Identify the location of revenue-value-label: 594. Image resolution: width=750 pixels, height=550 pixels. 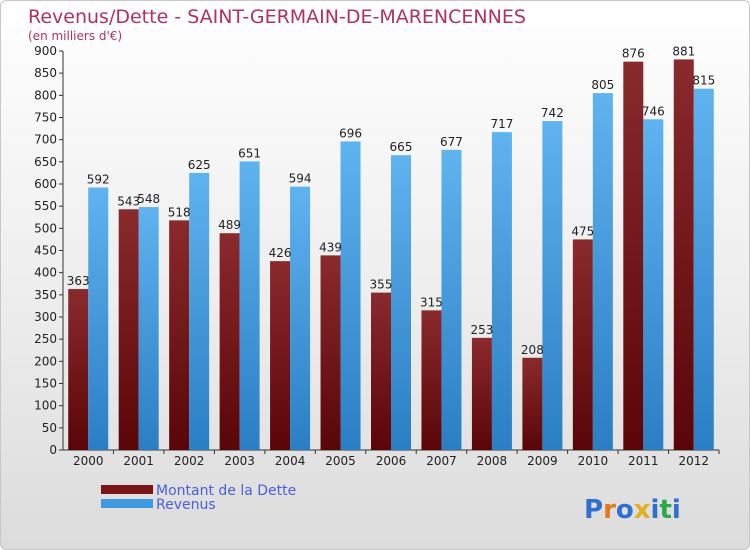
(300, 179).